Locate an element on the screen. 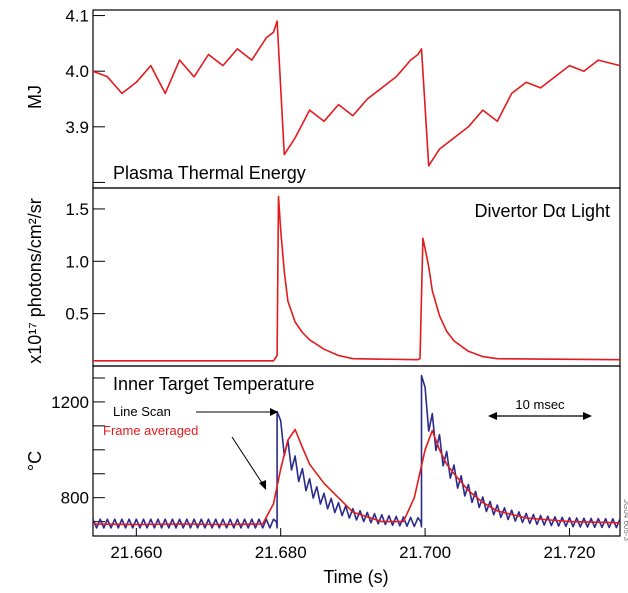  scale-bar-label: 10 msec is located at coordinates (540, 404).